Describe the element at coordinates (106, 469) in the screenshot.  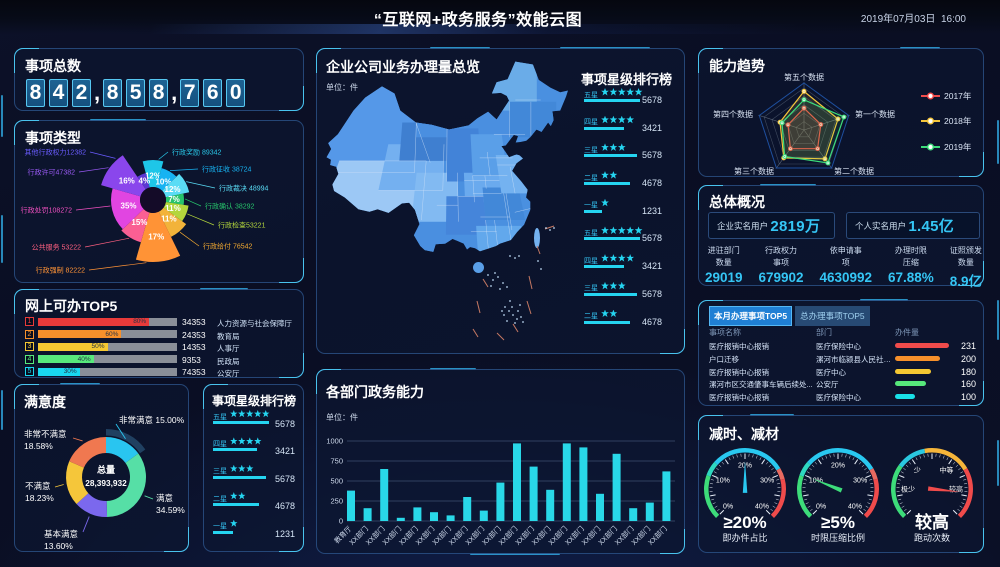
I see `svg-text: 总量` at that location.